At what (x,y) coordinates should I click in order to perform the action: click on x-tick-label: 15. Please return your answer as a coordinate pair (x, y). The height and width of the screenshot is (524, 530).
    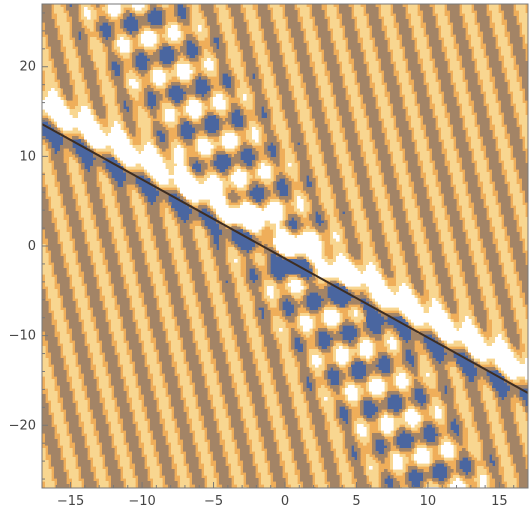
    Looking at the image, I should click on (499, 501).